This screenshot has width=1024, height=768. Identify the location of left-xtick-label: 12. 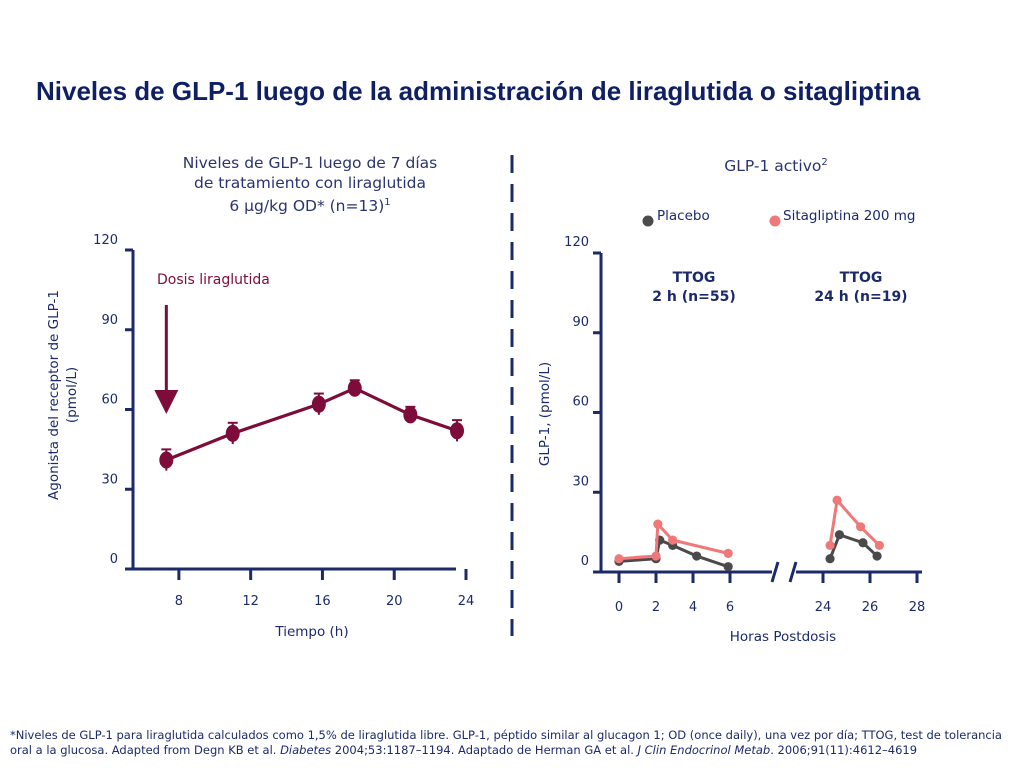
(250, 601).